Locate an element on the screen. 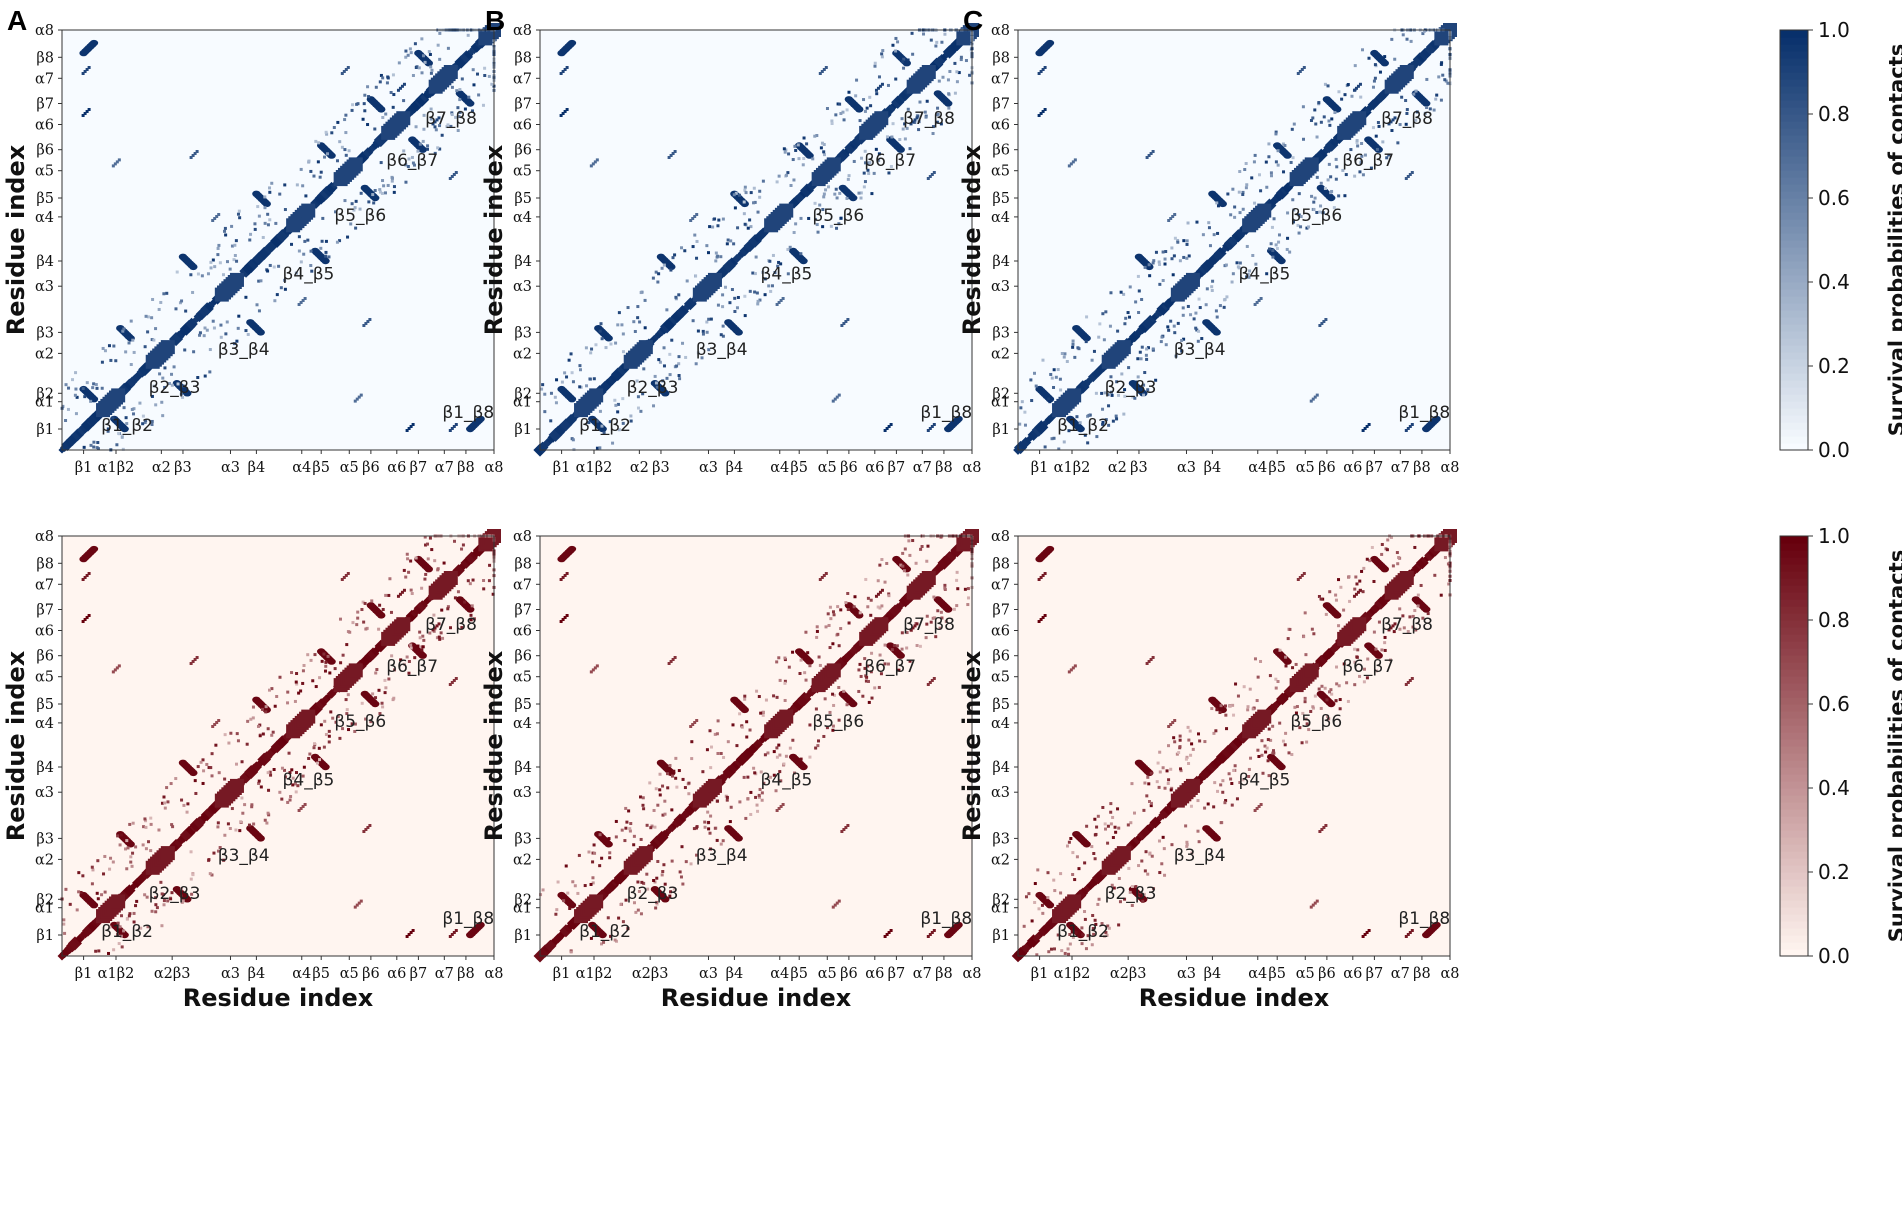 The height and width of the screenshot is (1214, 1902). x-tick-label: α1β2 is located at coordinates (116, 468).